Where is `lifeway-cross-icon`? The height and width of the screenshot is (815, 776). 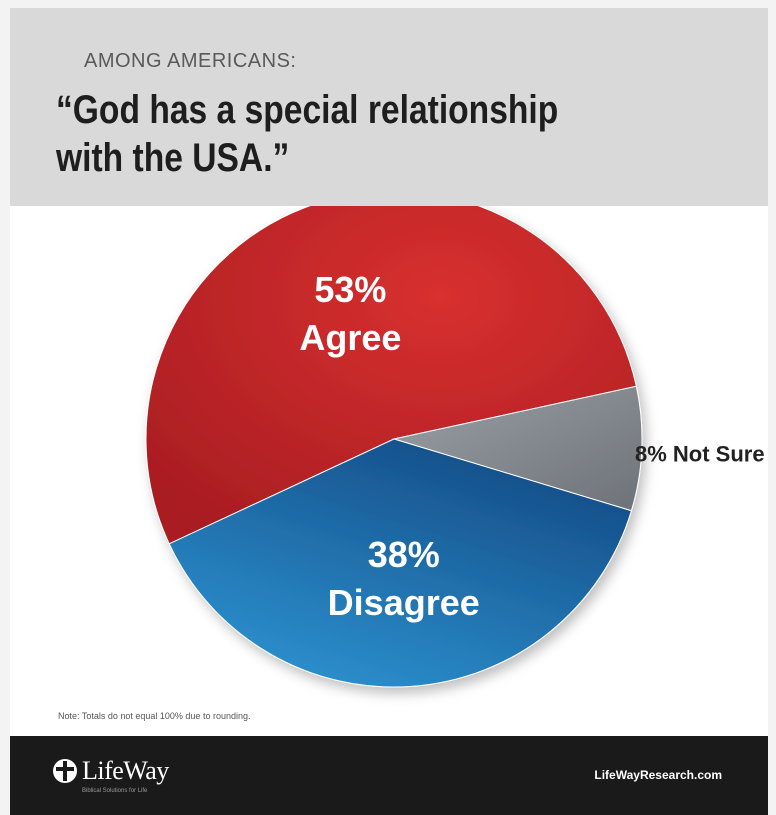 lifeway-cross-icon is located at coordinates (65, 771).